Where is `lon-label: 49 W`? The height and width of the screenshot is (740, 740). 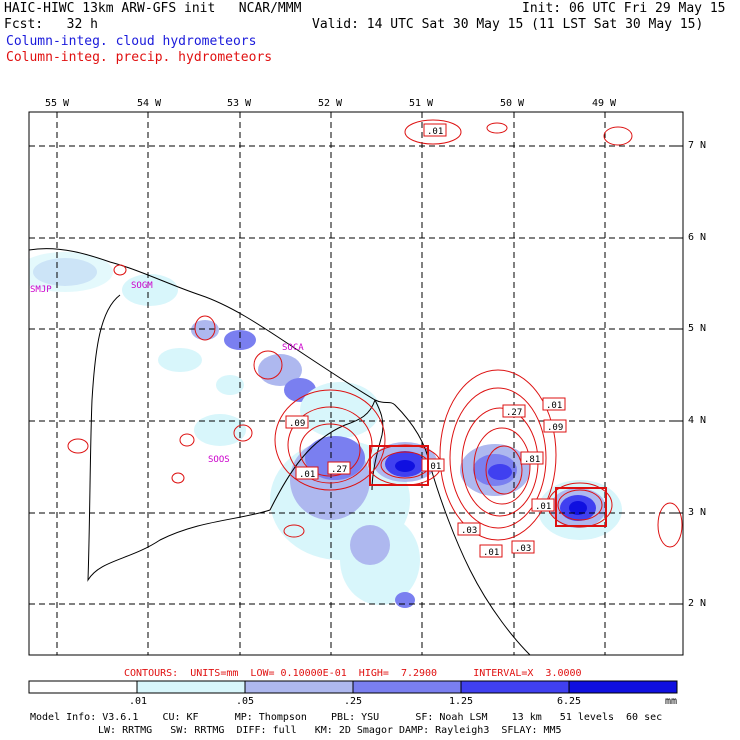
lon-label: 49 W is located at coordinates (604, 103).